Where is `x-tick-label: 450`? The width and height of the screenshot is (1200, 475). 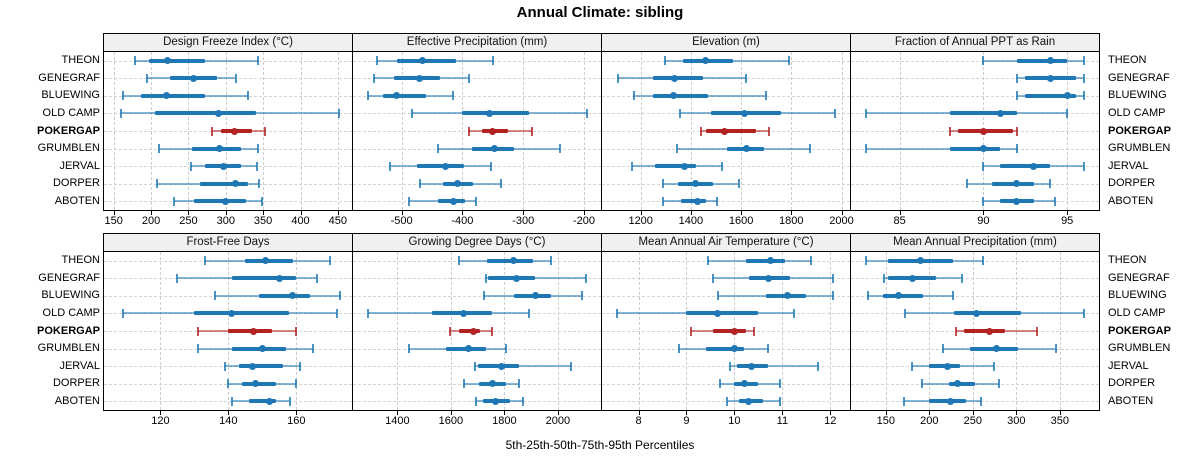 x-tick-label: 450 is located at coordinates (337, 221).